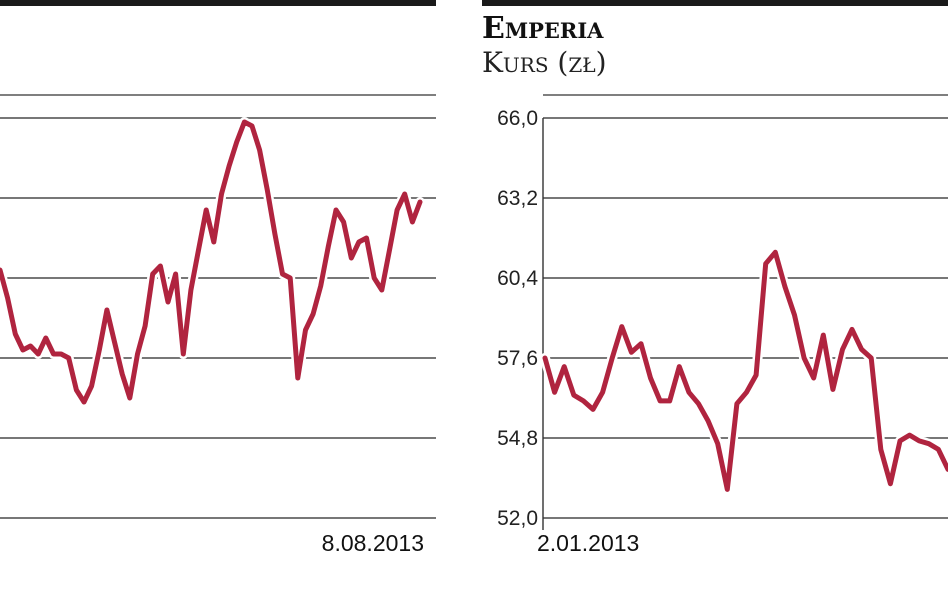 Image resolution: width=948 pixels, height=593 pixels. What do you see at coordinates (373, 543) in the screenshot?
I see `left-chart-end-date: 8.08.2013` at bounding box center [373, 543].